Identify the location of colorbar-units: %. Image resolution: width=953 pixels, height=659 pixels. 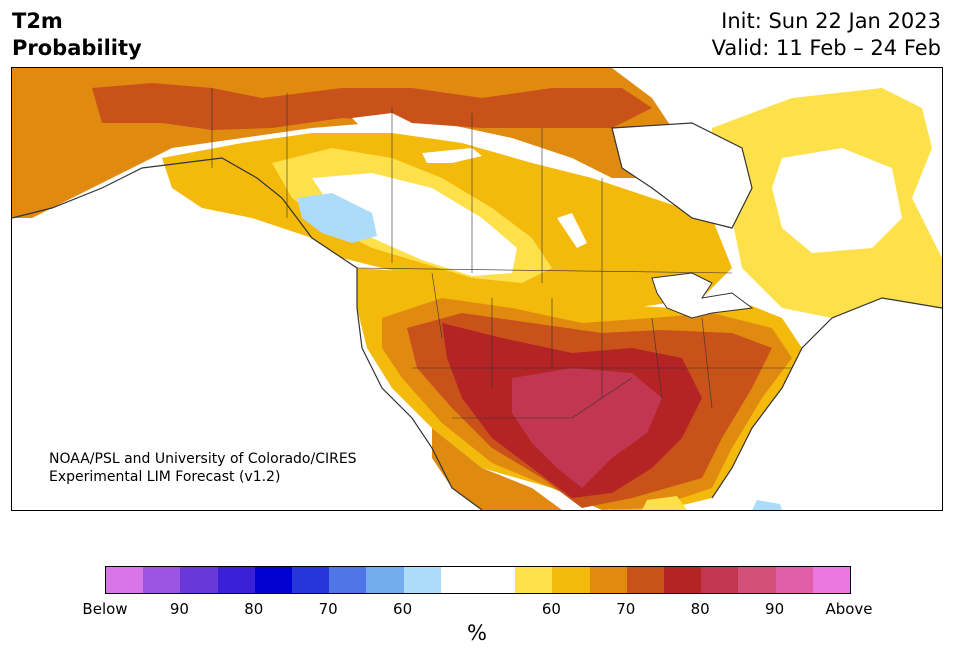
(477, 633).